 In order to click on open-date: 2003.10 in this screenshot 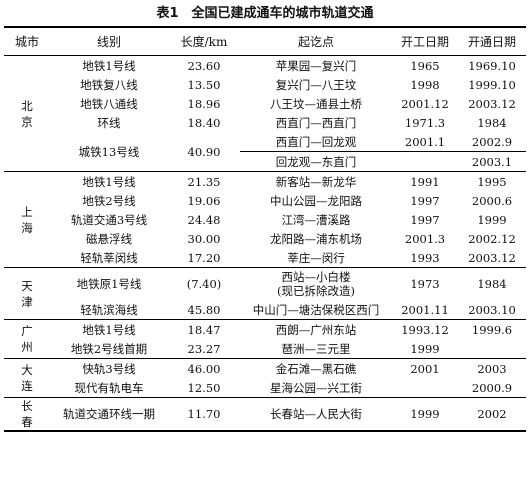, I will do `click(492, 309)`.